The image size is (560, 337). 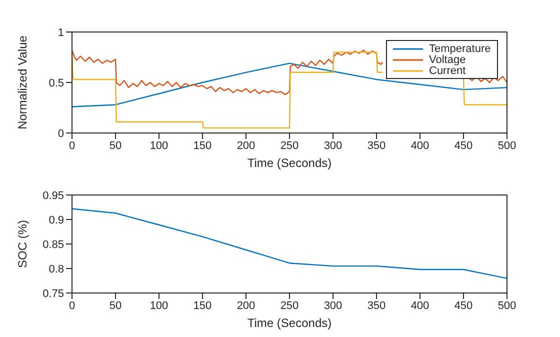 What do you see at coordinates (56, 220) in the screenshot?
I see `y-tick-label: 0.9` at bounding box center [56, 220].